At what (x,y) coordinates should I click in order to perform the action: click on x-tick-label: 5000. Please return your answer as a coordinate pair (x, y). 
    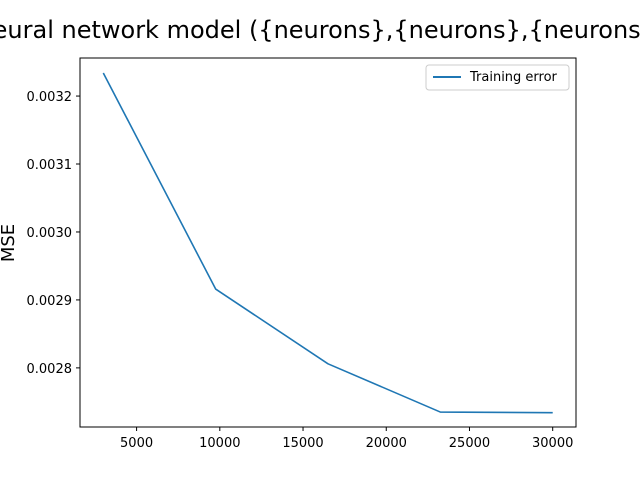
    Looking at the image, I should click on (136, 443).